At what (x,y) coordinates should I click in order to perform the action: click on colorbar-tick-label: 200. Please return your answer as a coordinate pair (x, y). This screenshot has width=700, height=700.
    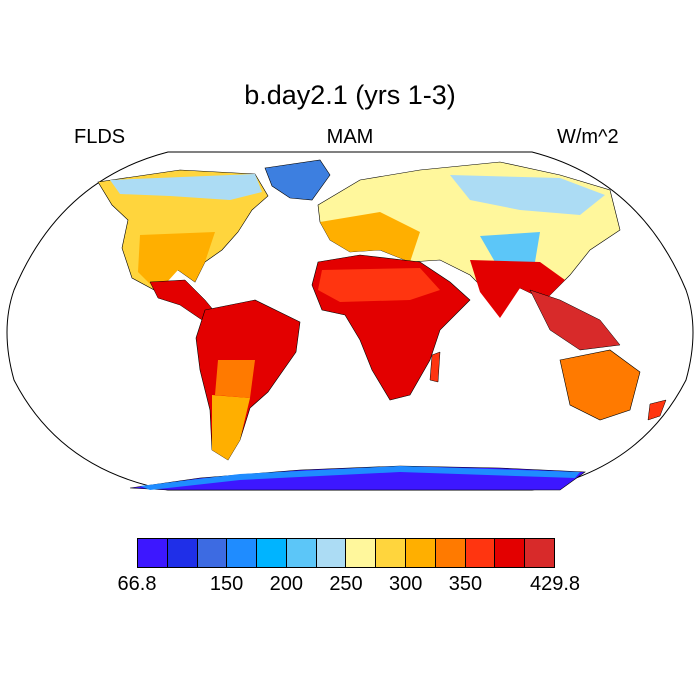
    Looking at the image, I should click on (286, 584).